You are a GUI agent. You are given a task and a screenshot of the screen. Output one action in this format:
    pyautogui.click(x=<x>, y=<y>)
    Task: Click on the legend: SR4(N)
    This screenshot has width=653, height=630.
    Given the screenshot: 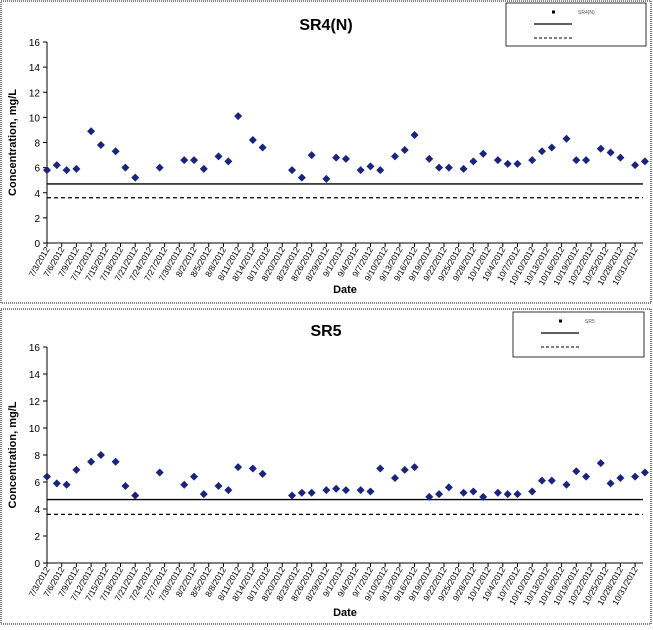 What is the action you would take?
    pyautogui.click(x=576, y=24)
    